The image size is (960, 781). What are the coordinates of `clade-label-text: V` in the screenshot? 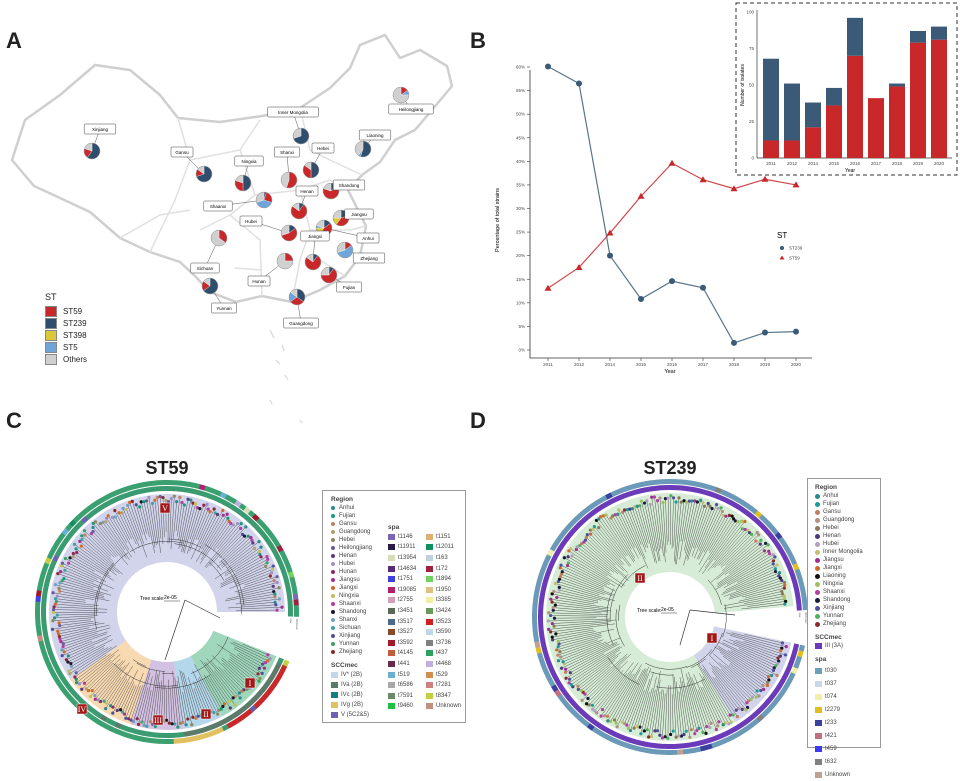 It's located at (165, 508).